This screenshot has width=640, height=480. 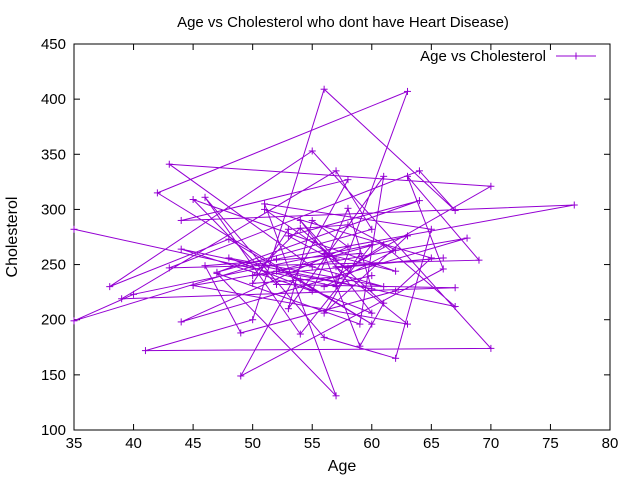 What do you see at coordinates (193, 443) in the screenshot?
I see `x-tick-label: 45` at bounding box center [193, 443].